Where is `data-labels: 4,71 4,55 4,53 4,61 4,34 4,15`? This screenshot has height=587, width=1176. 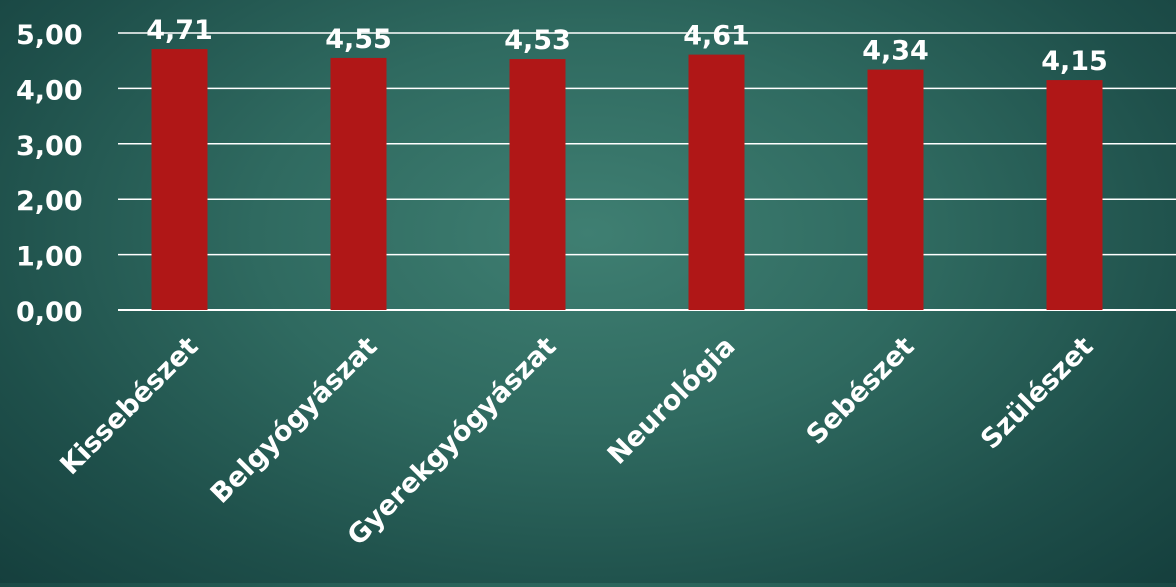 data-labels: 4,71 4,55 4,53 4,61 4,34 4,15 is located at coordinates (627, 46).